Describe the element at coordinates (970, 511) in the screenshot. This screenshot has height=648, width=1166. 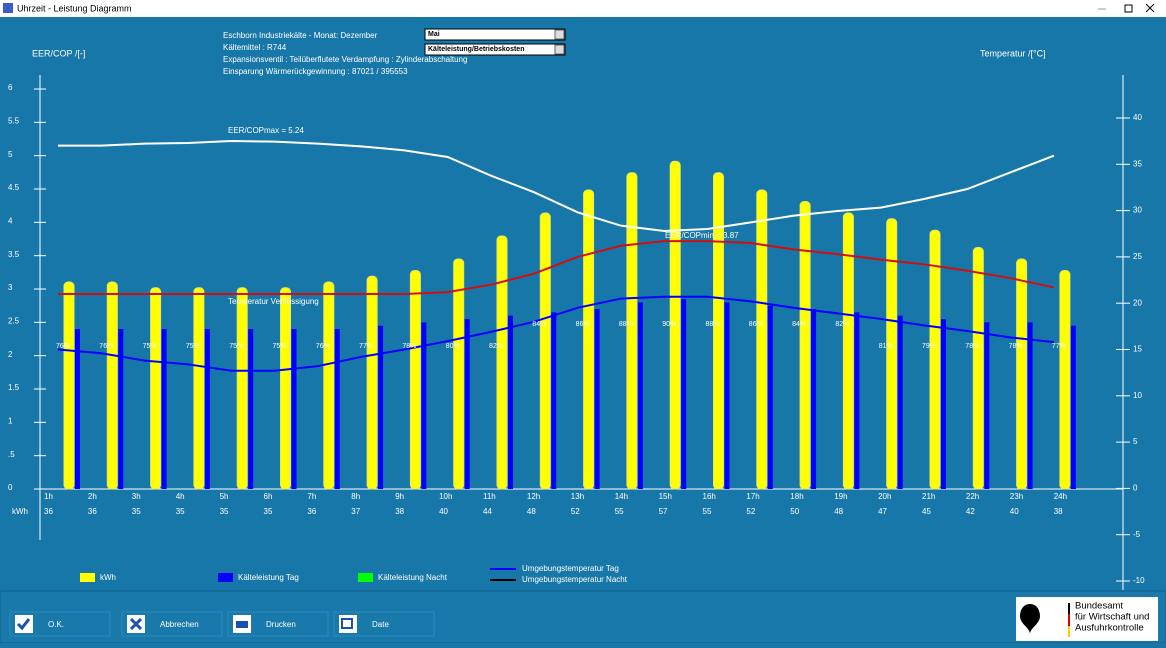
I see `kwh-value: 42` at that location.